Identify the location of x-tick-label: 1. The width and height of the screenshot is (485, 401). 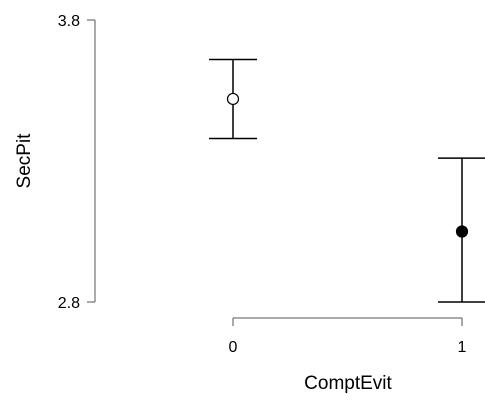
(462, 347).